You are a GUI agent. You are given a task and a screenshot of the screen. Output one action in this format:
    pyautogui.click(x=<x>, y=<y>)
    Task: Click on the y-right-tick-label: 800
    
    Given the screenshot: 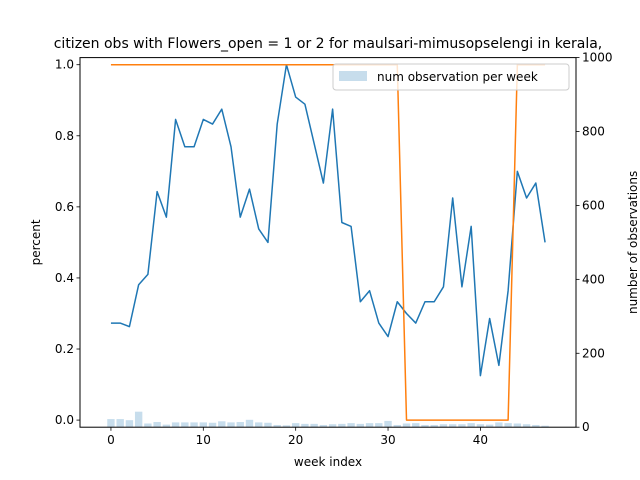 What is the action you would take?
    pyautogui.click(x=593, y=132)
    